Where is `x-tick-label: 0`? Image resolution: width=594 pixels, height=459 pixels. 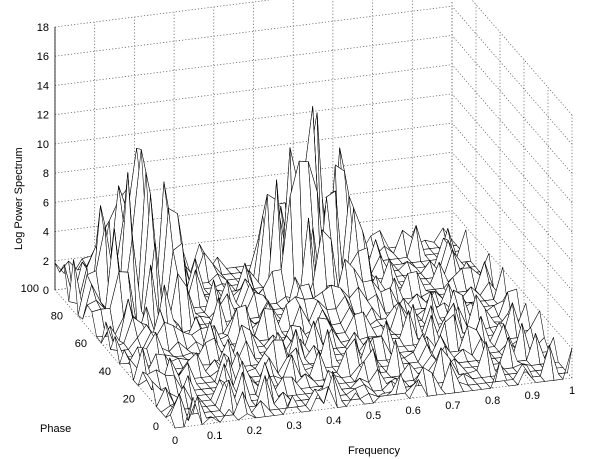
x-tick-label: 0 is located at coordinates (175, 441).